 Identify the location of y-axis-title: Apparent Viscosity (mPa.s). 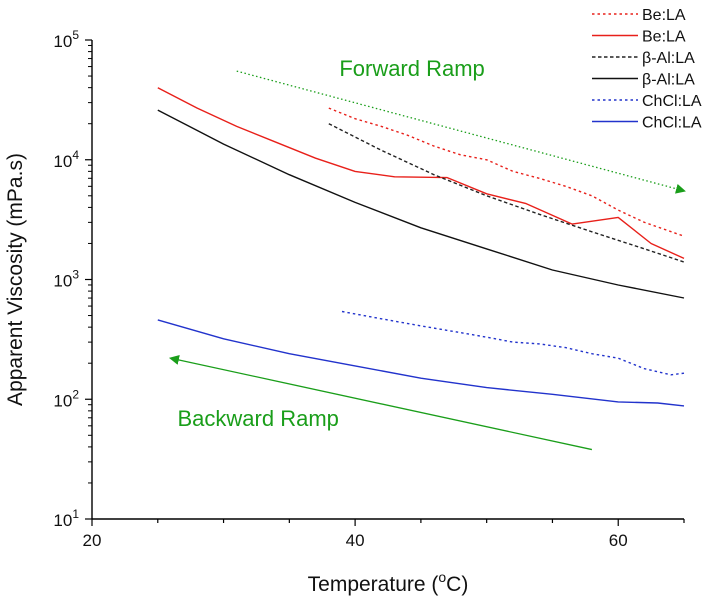
(15, 279).